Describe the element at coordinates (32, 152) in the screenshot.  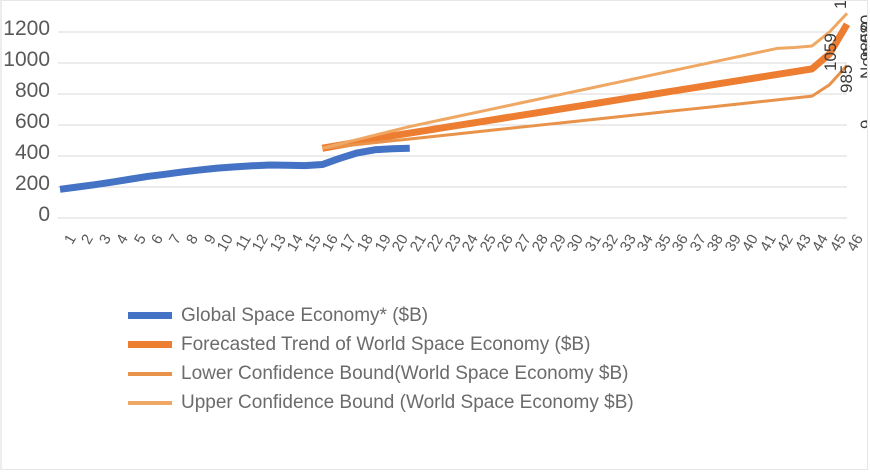
I see `y-axis-tick: 400` at that location.